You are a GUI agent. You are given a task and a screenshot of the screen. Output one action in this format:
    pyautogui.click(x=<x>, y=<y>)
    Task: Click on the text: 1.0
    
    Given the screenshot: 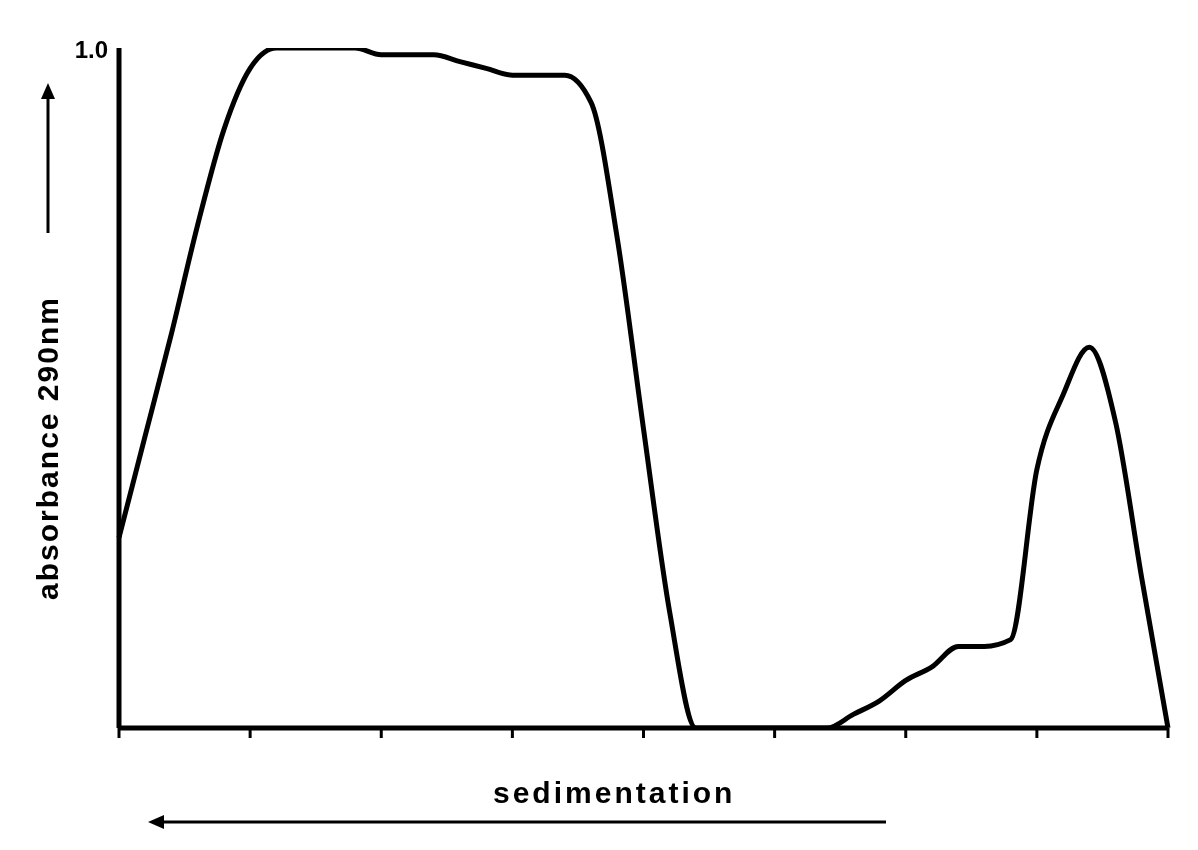 What is the action you would take?
    pyautogui.click(x=90, y=50)
    